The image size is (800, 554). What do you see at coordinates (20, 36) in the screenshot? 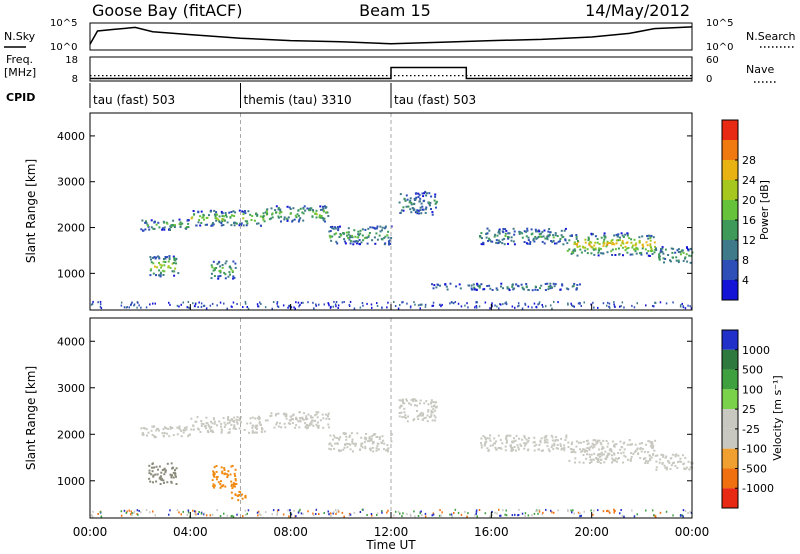
I see `nsky-label: N.Sky` at bounding box center [20, 36].